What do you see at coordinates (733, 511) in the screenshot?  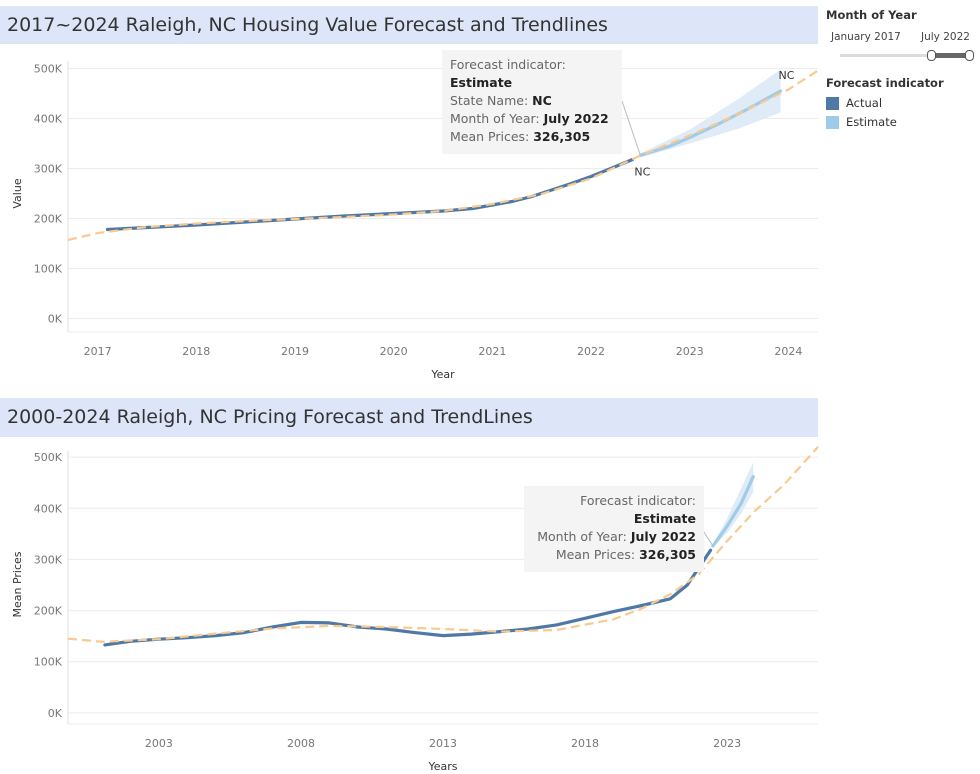 I see `series-line-estimate` at bounding box center [733, 511].